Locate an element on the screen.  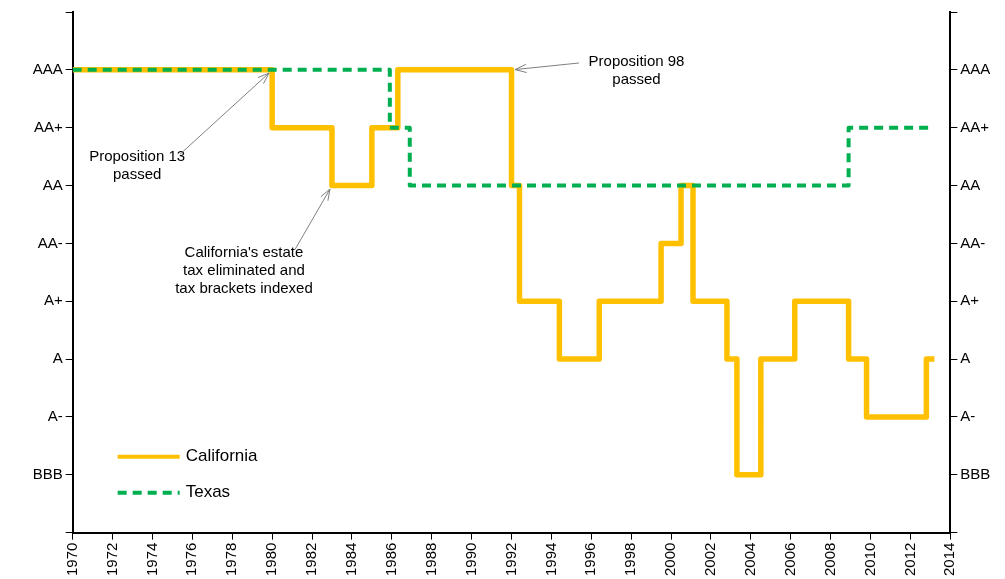
x-tick-label: 1984 is located at coordinates (351, 559).